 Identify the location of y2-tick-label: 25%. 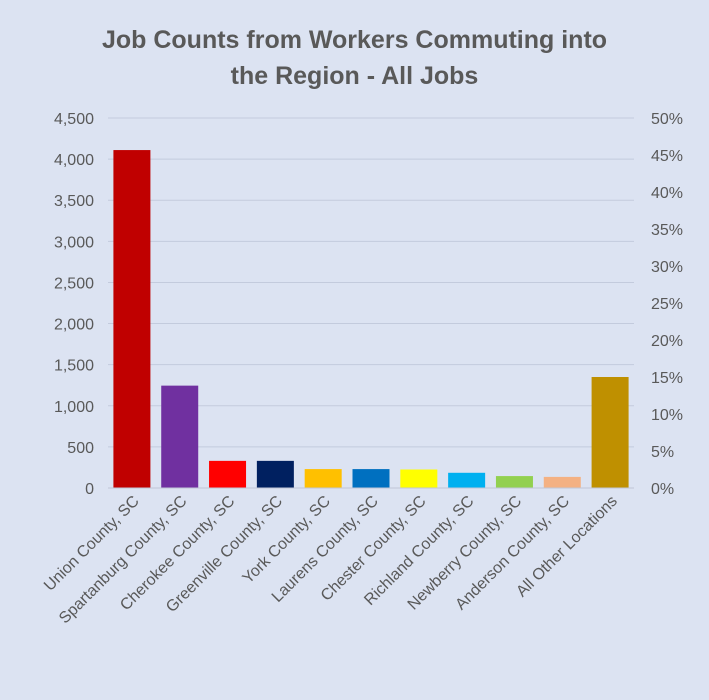
(667, 304).